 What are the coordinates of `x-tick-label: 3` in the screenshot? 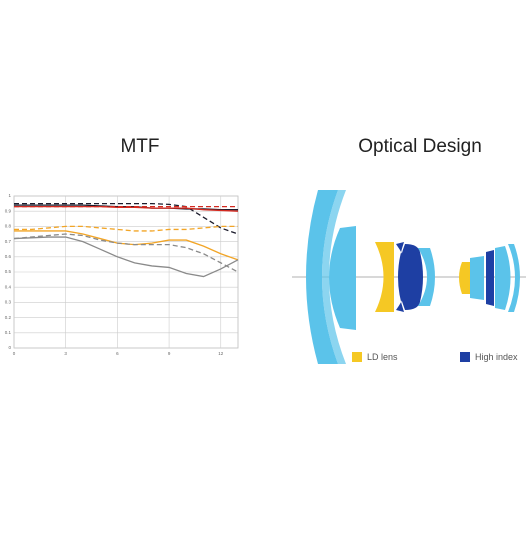 It's located at (65, 353).